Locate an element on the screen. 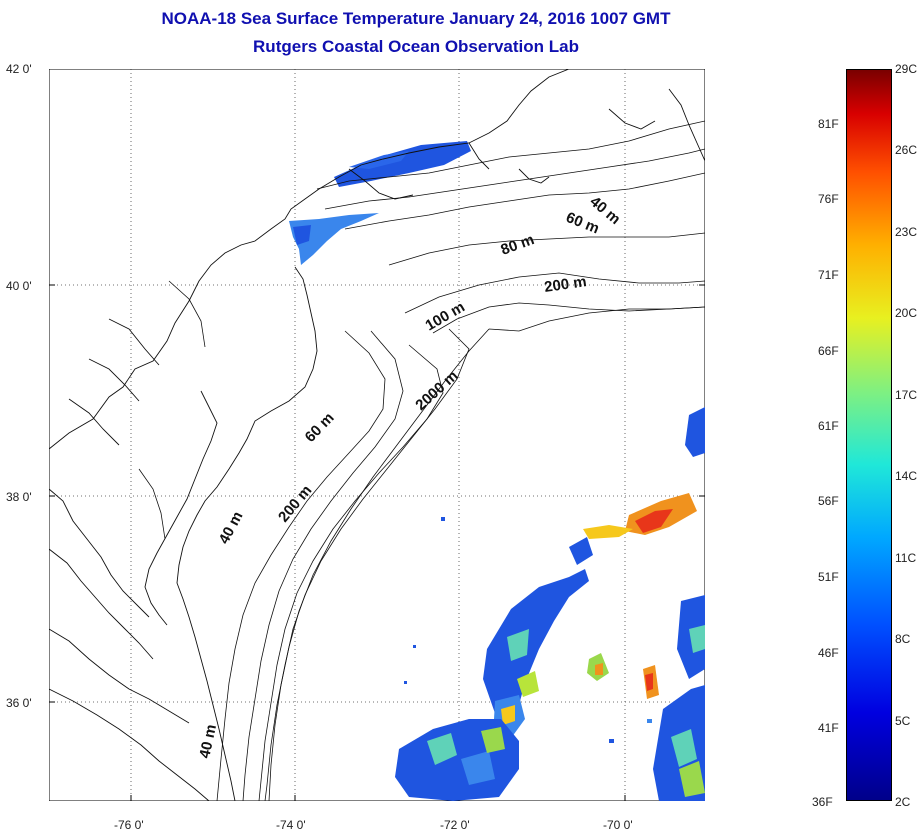  colorbar-f-label-71: 71F is located at coordinates (828, 275).